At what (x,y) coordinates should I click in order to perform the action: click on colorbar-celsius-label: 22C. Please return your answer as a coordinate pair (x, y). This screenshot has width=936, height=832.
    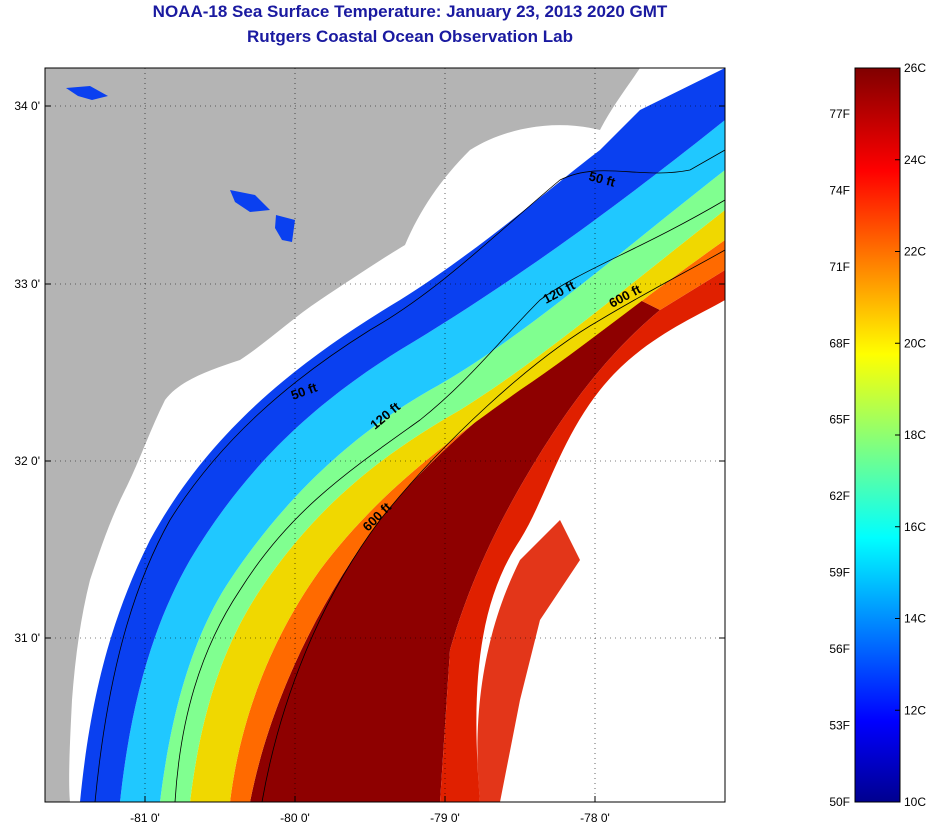
    Looking at the image, I should click on (915, 252).